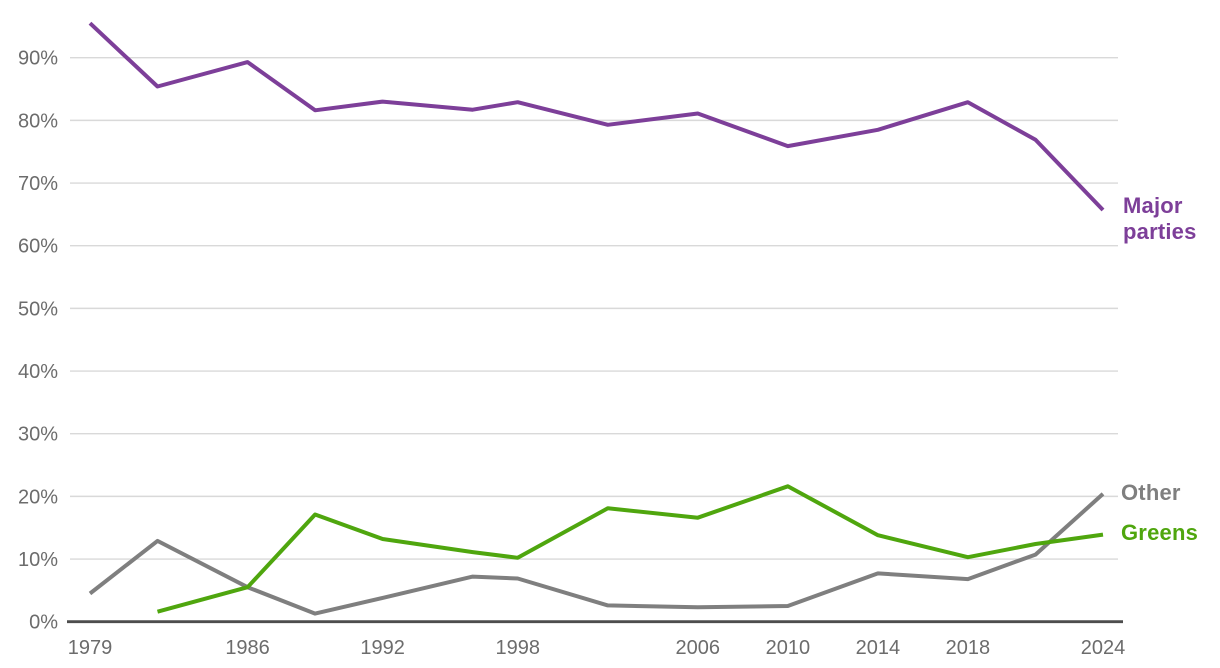 Image resolution: width=1220 pixels, height=668 pixels. Describe the element at coordinates (1160, 532) in the screenshot. I see `series-label-greens: Greens` at that location.